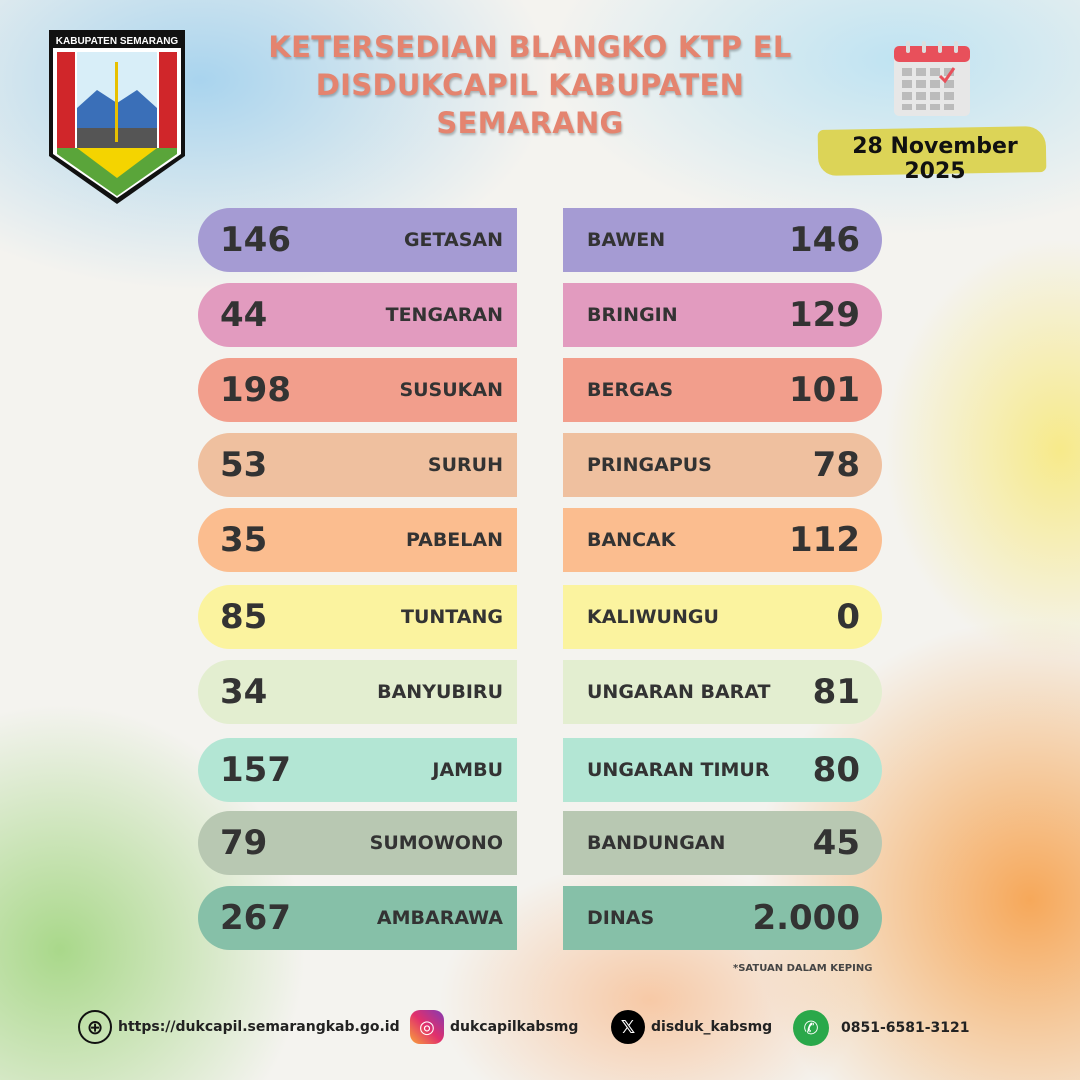 The height and width of the screenshot is (1080, 1080). I want to click on stock-value: 198, so click(255, 390).